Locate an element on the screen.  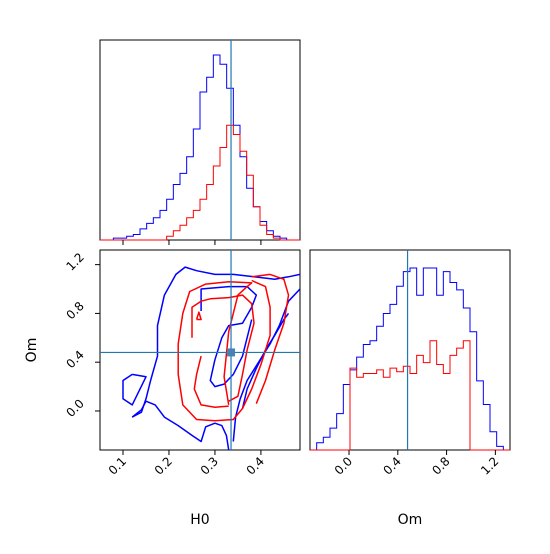
h0-x-tick-label-3: 0.4 is located at coordinates (255, 465).